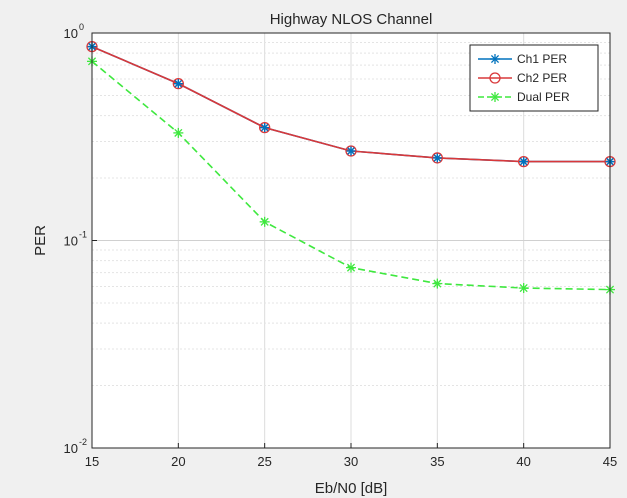 This screenshot has width=627, height=498. I want to click on legend-entry: Ch1 PER, so click(522, 59).